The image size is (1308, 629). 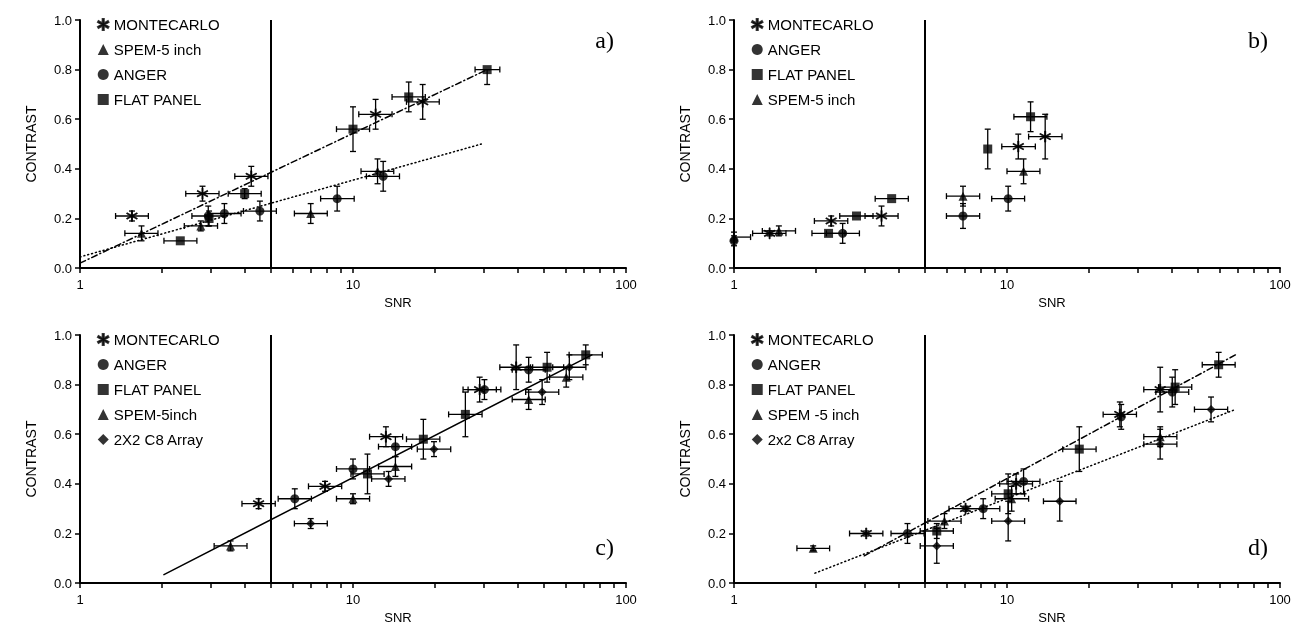 What do you see at coordinates (605, 40) in the screenshot?
I see `annotation: a)` at bounding box center [605, 40].